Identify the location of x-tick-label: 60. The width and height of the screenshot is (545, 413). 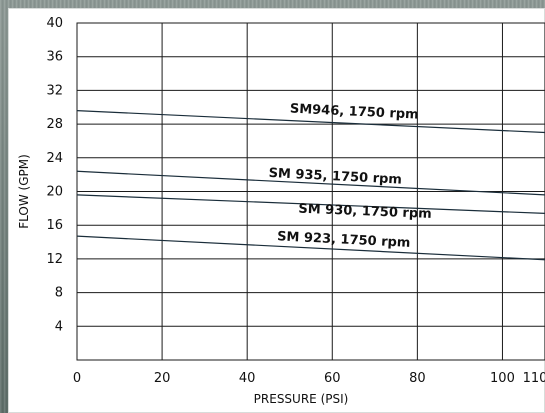
(332, 378).